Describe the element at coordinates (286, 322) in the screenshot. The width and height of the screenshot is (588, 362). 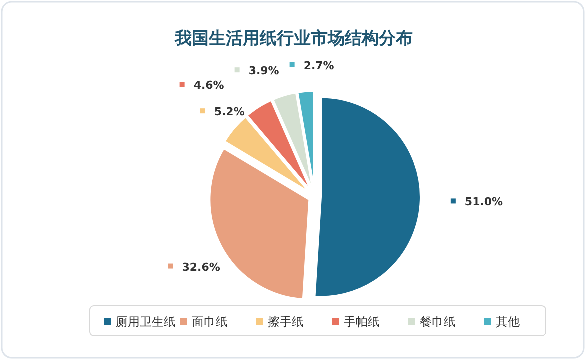
I see `legend-label: 擦手纸` at that location.